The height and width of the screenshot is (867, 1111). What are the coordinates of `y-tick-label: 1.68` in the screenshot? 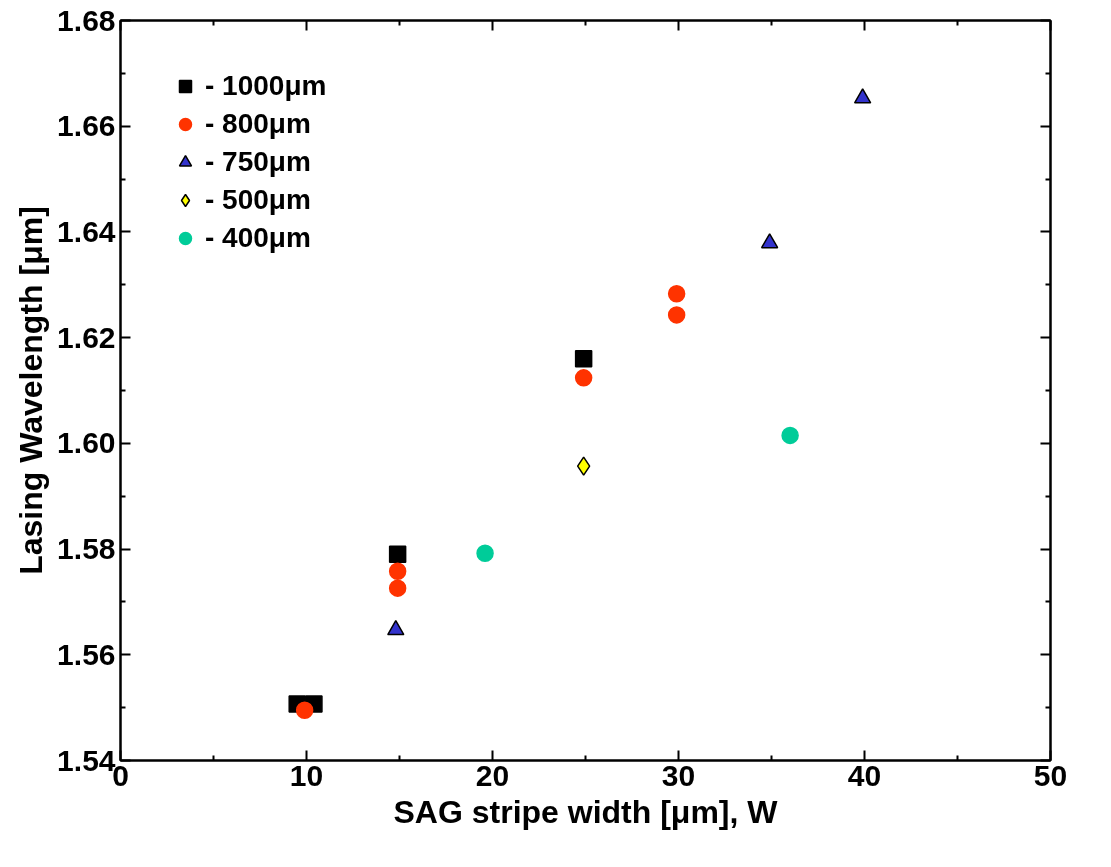 It's located at (86, 20).